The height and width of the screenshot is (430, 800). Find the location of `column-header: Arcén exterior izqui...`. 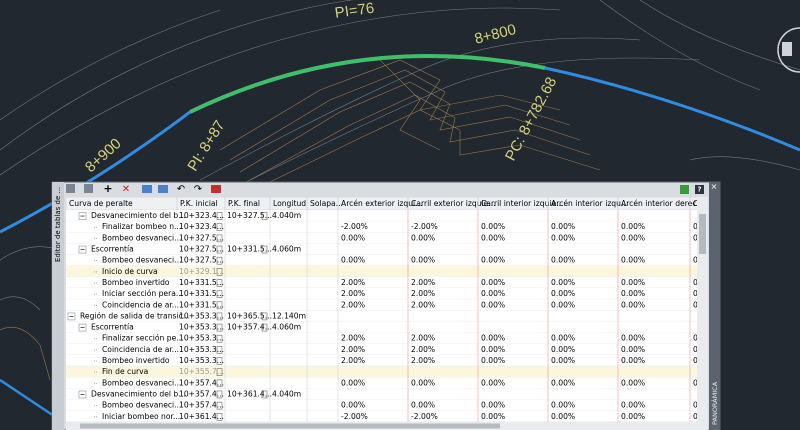

column-header: Arcén exterior izqui... is located at coordinates (381, 203).